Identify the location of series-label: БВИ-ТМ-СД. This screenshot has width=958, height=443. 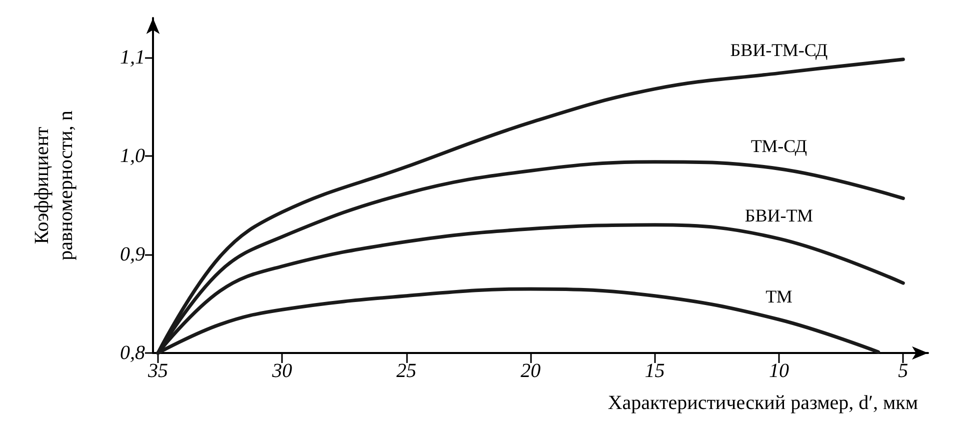
(779, 50).